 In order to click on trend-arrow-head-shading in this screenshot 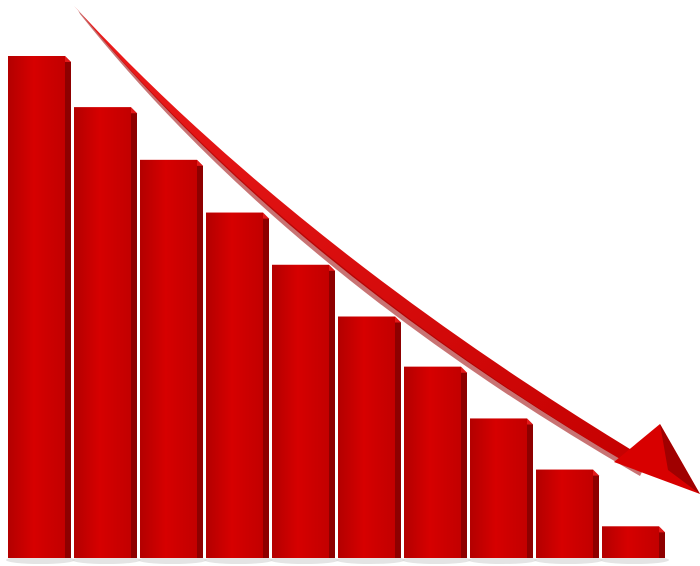, I will do `click(680, 459)`.